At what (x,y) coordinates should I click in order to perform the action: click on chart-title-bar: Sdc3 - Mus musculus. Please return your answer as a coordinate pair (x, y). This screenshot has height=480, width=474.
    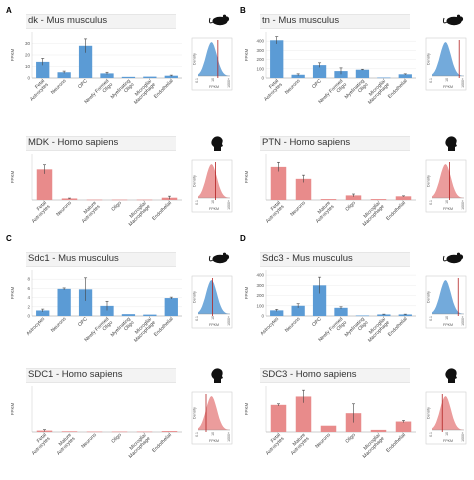
    Looking at the image, I should click on (335, 259).